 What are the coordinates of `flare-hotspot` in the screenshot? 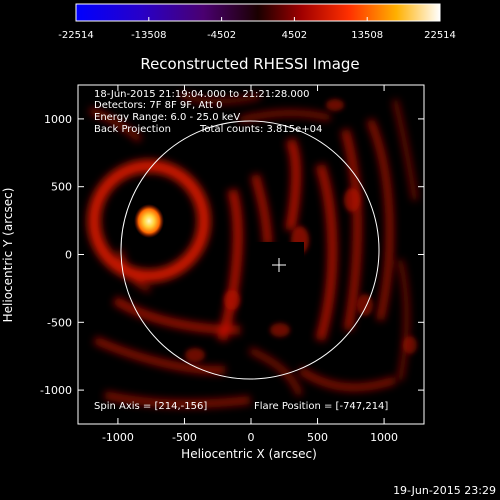 It's located at (149, 221).